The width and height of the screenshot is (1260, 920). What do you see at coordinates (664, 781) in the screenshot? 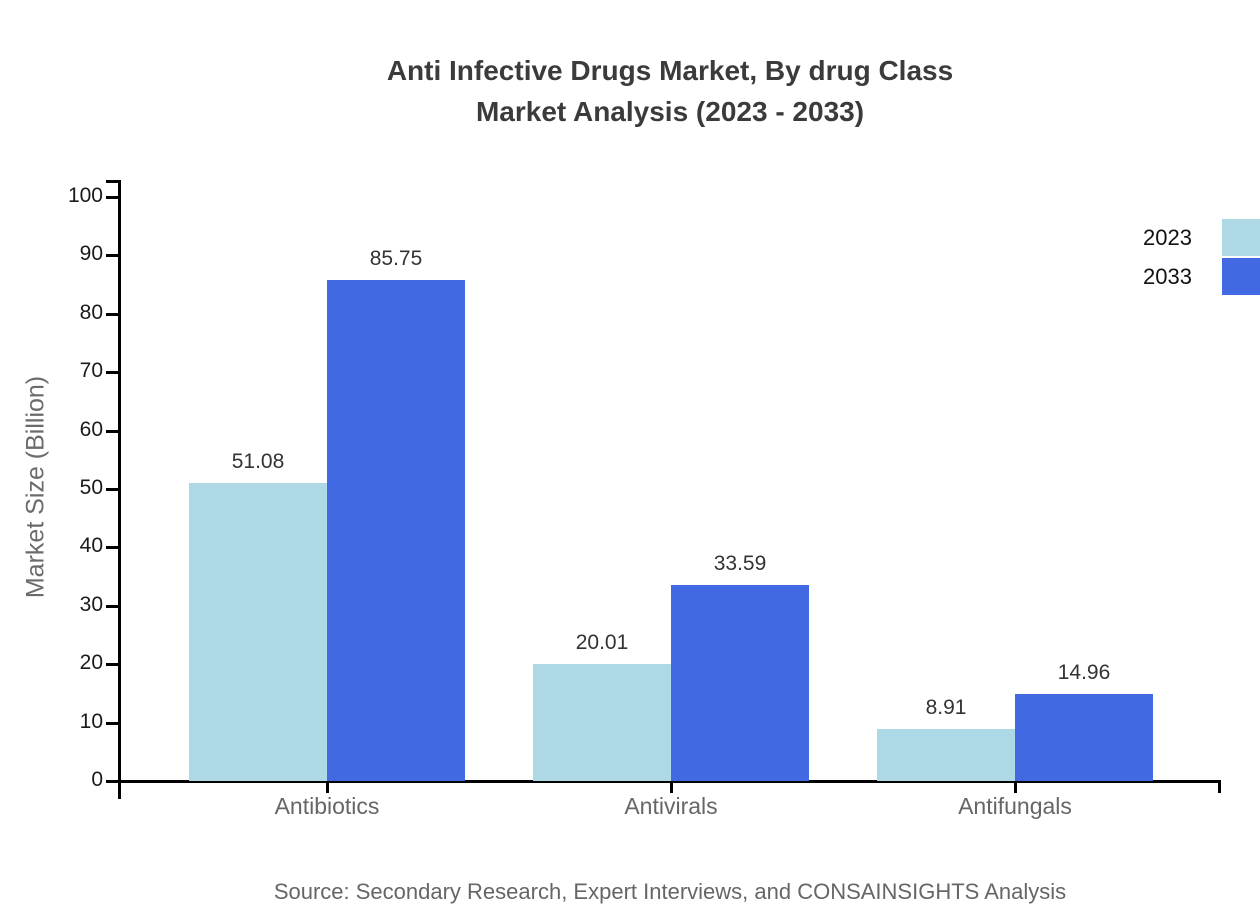
I see `x-axis-line` at bounding box center [664, 781].